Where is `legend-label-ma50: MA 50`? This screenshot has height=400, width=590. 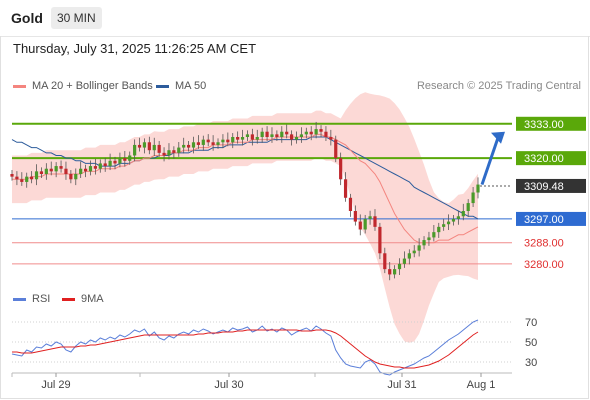
legend-label-ma50: MA 50 is located at coordinates (191, 86).